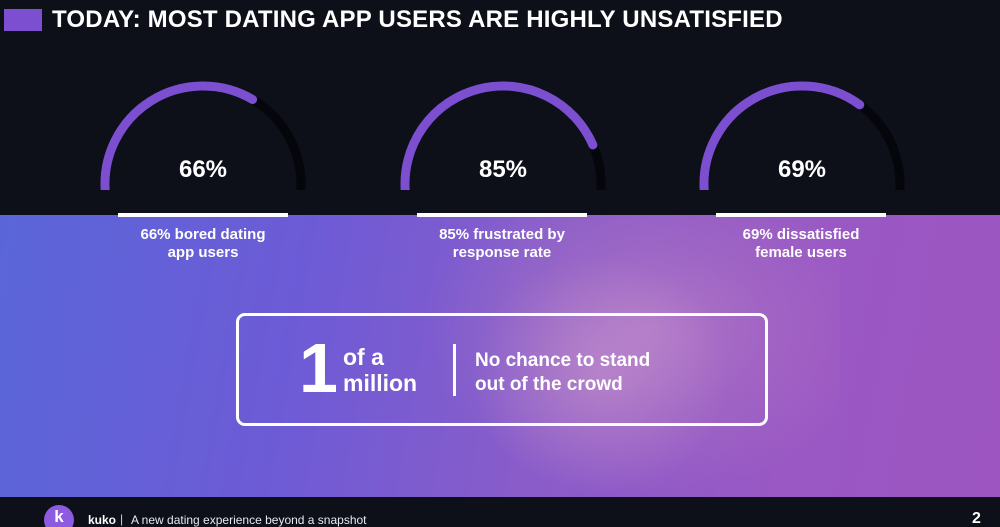  Describe the element at coordinates (23, 20) in the screenshot. I see `title-accent-bar` at that location.